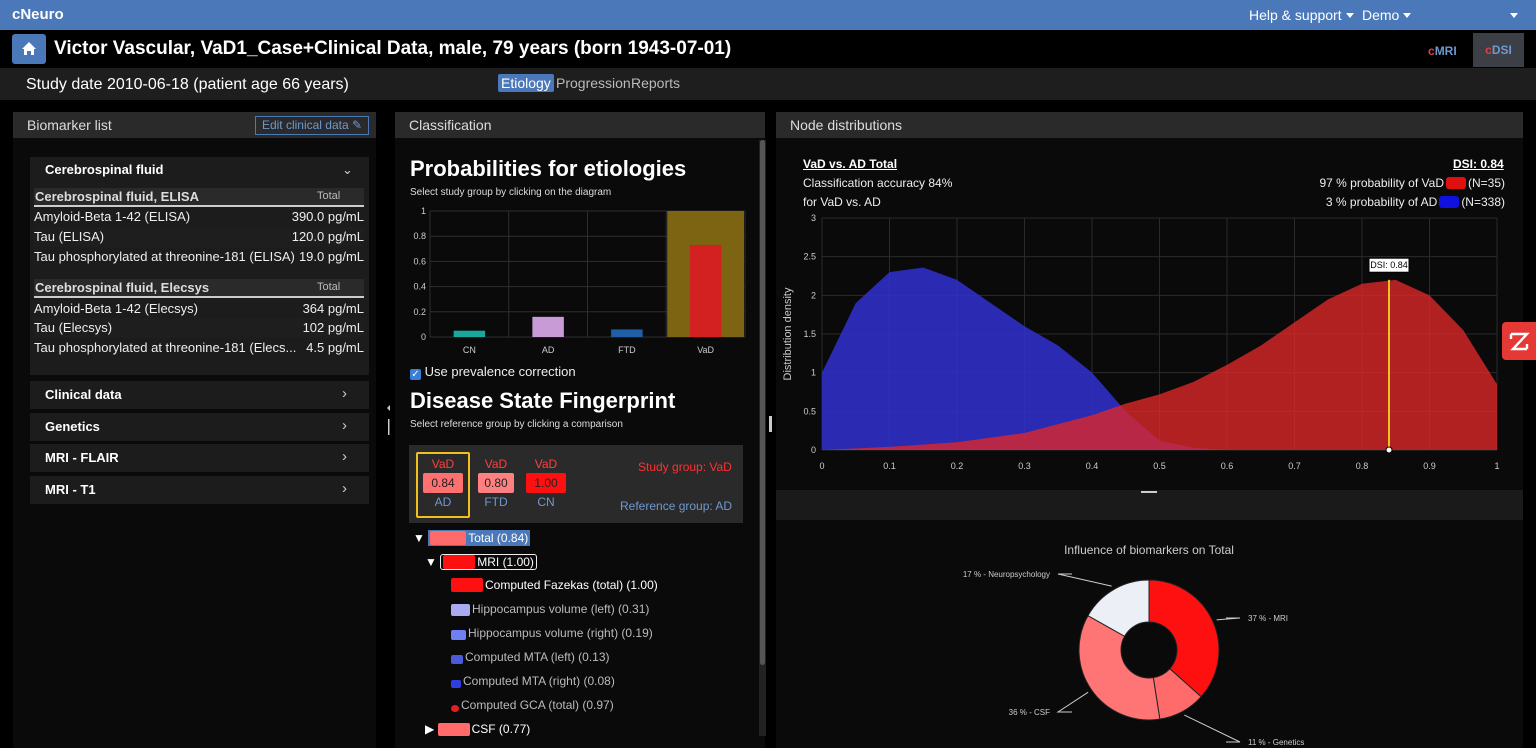 Image resolution: width=1536 pixels, height=748 pixels. Describe the element at coordinates (593, 83) in the screenshot. I see `tab-progression: Progression` at that location.